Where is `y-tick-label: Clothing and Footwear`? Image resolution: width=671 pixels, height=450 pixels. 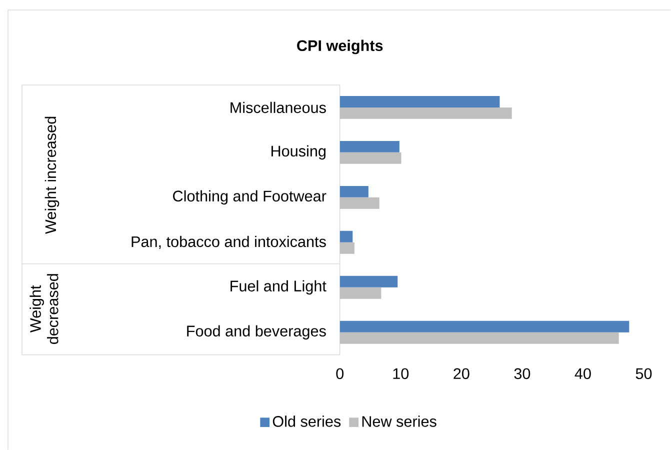 y-tick-label: Clothing and Footwear is located at coordinates (249, 197).